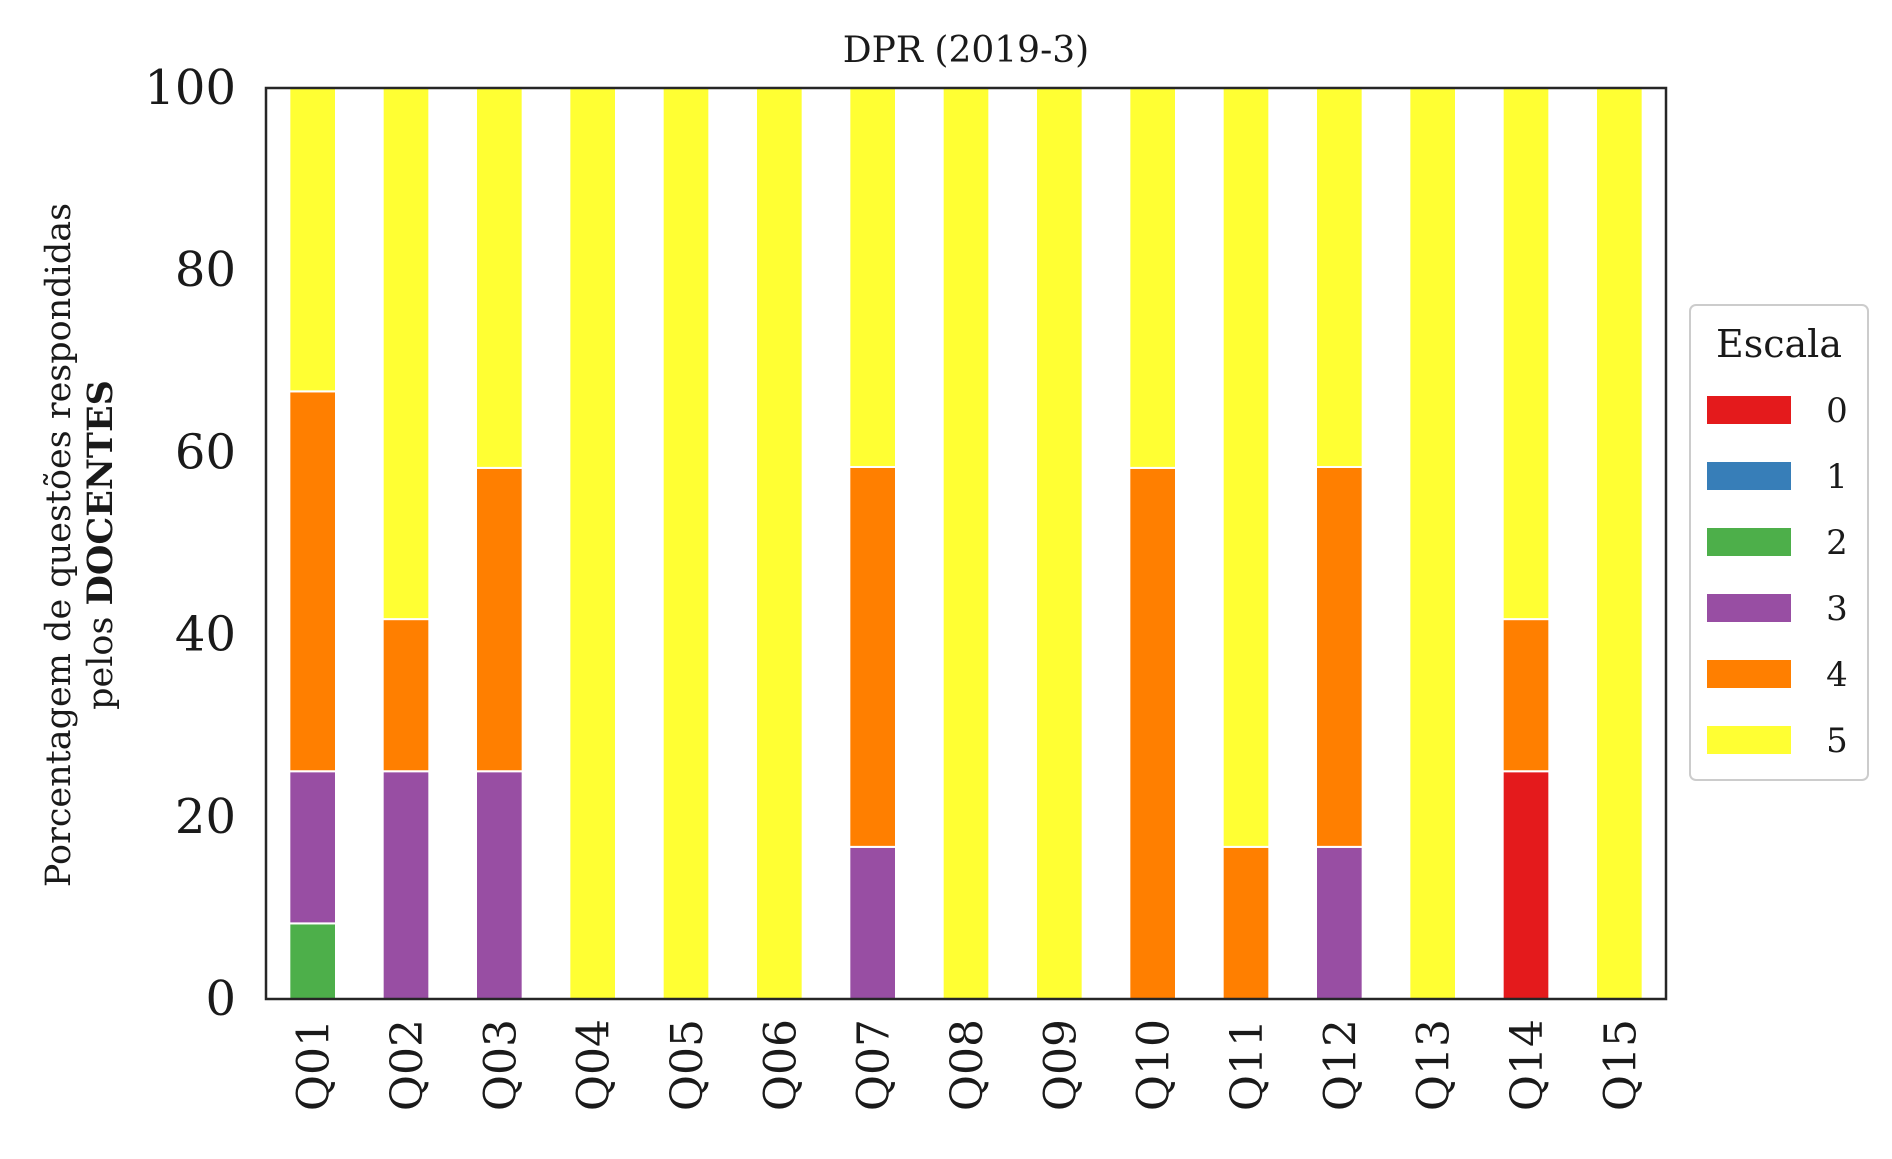  Describe the element at coordinates (1247, 1065) in the screenshot. I see `x-tick-label-q11: Q11` at that location.